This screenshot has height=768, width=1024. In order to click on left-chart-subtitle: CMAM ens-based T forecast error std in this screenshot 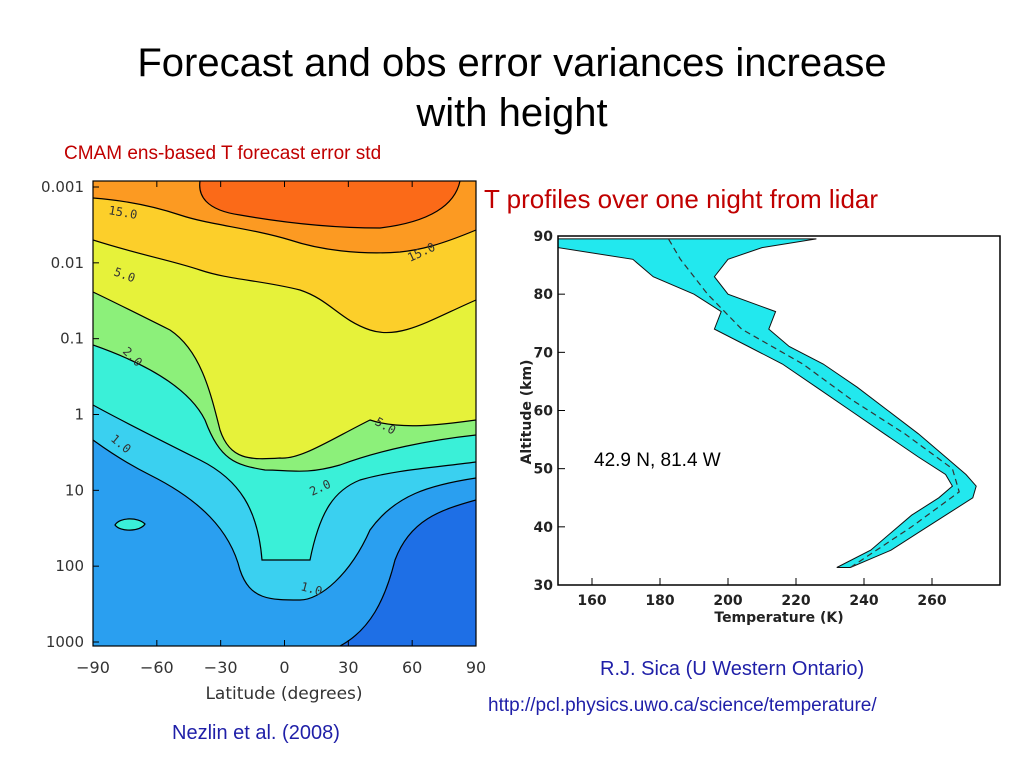, I will do `click(223, 153)`.